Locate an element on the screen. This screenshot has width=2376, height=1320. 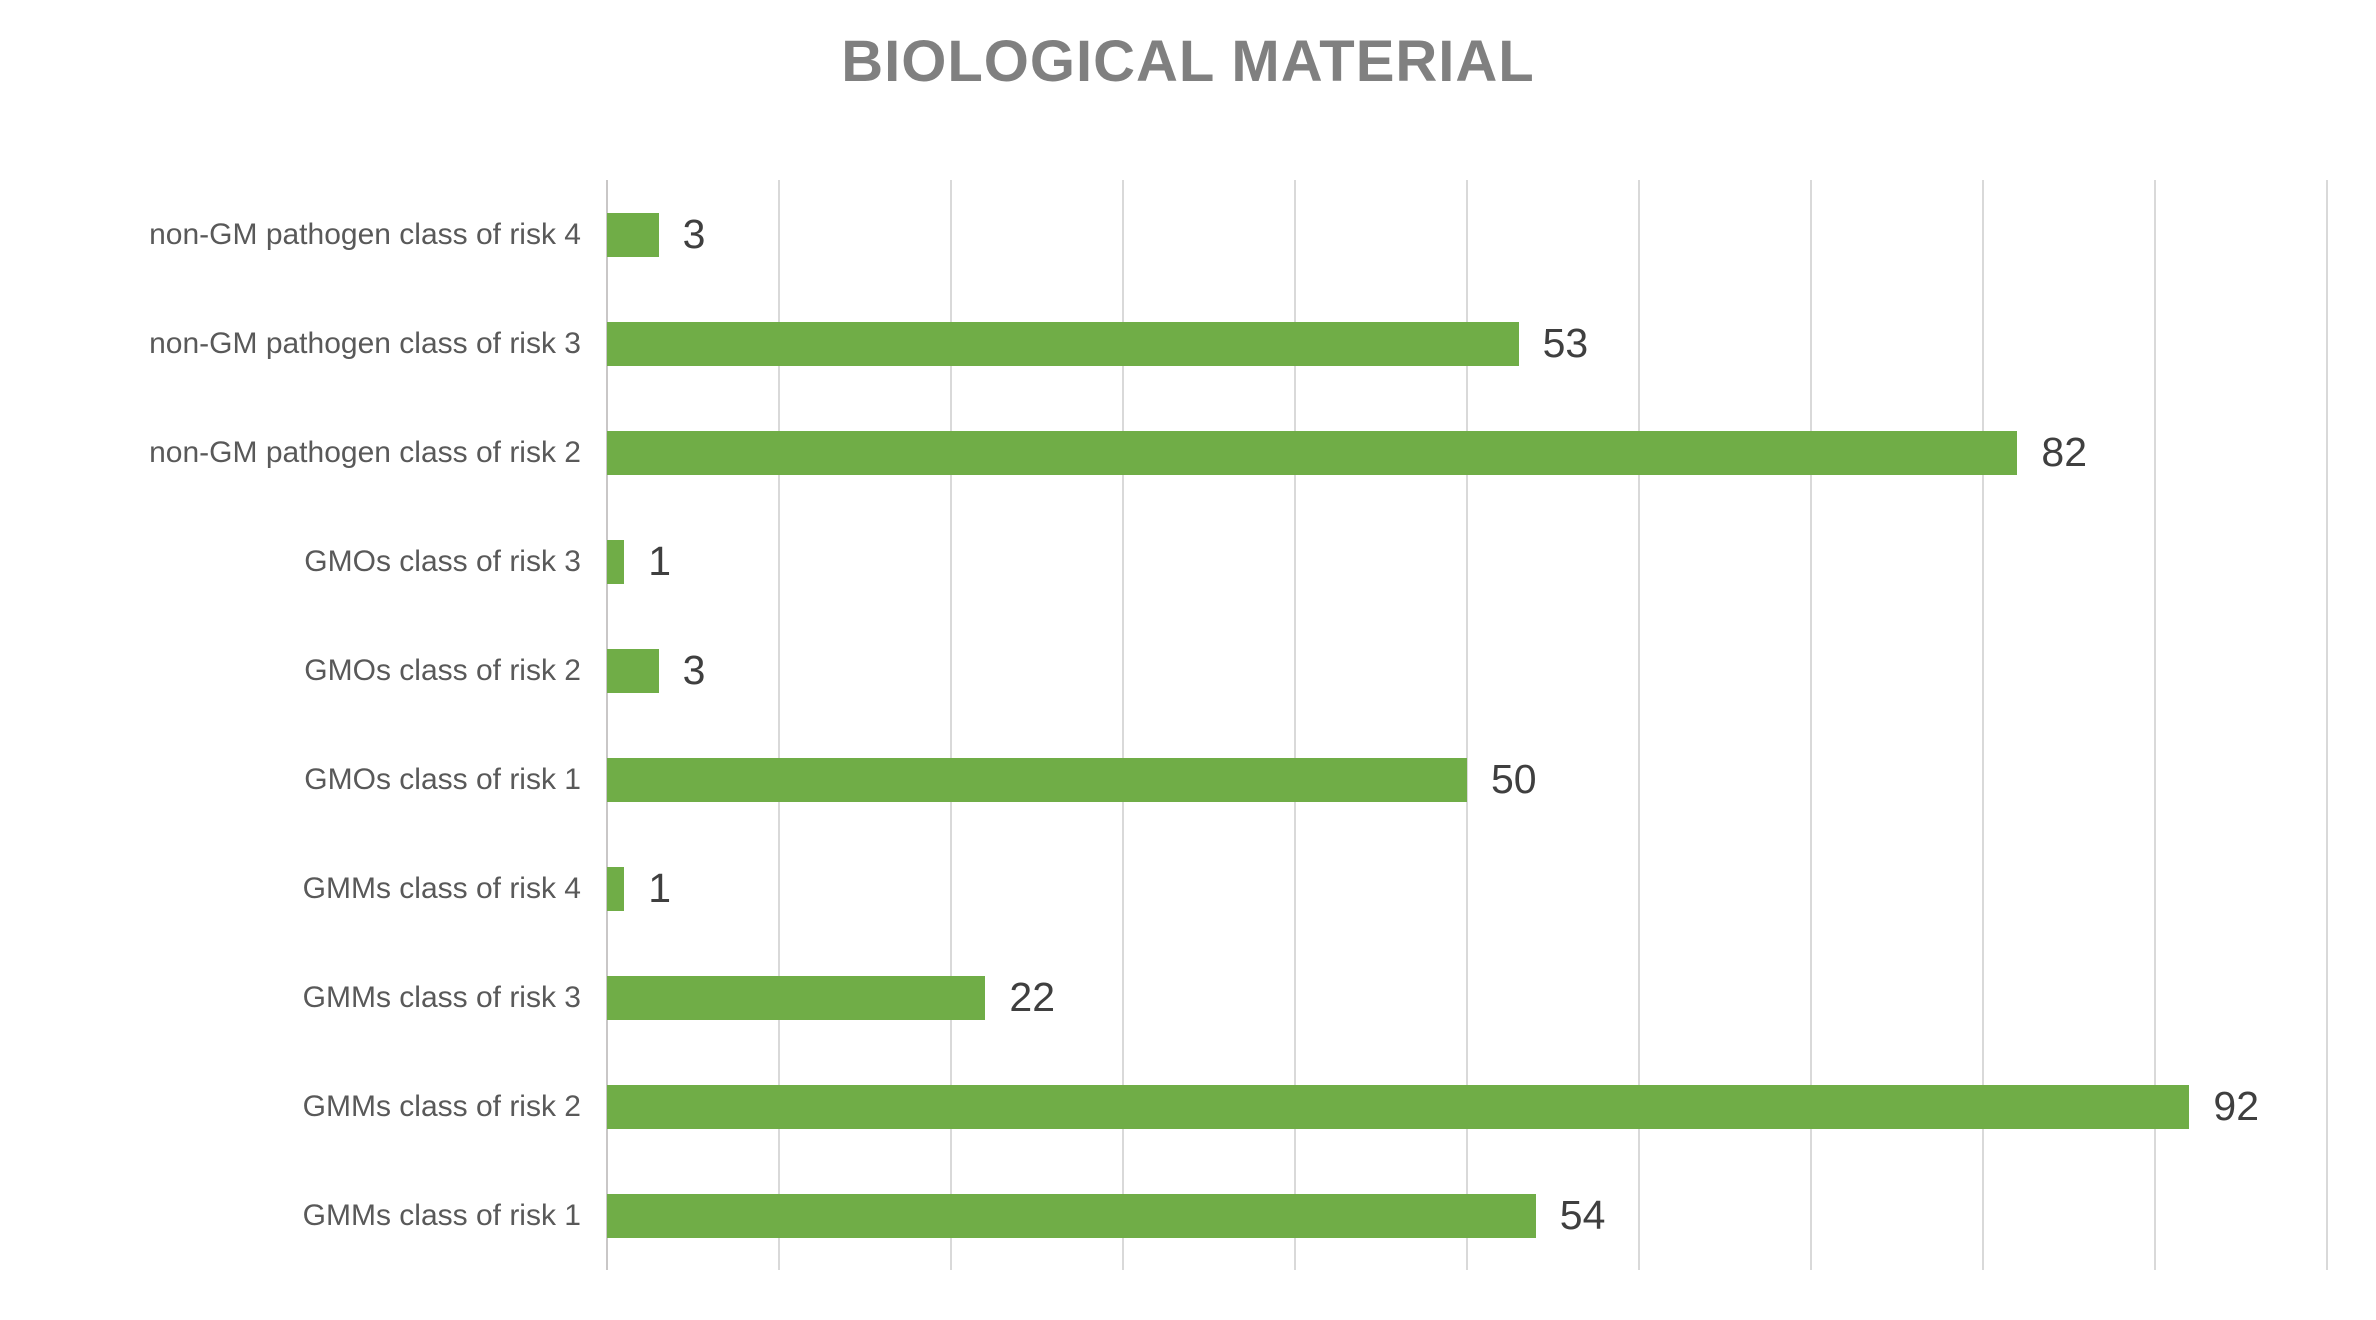
bar-track: 53 is located at coordinates (1467, 343).